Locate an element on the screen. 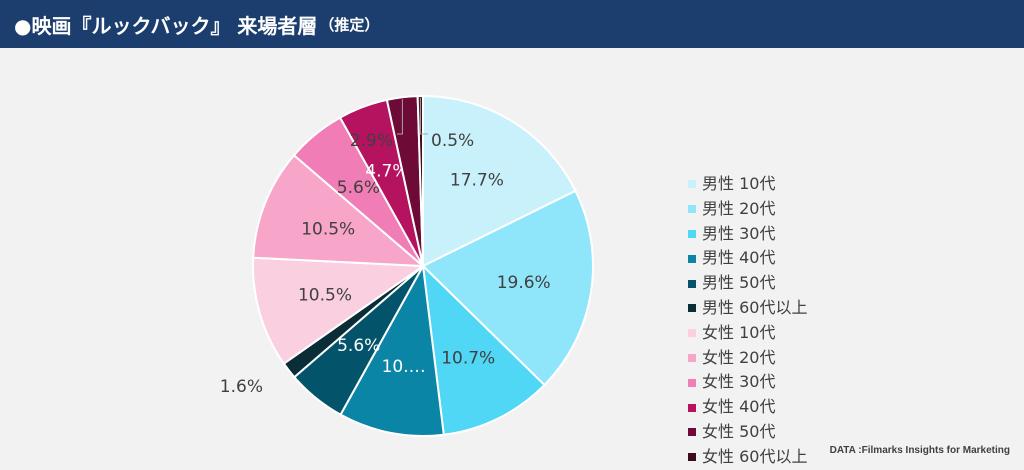 The width and height of the screenshot is (1024, 470). legend-item: 女性 10代 is located at coordinates (747, 333).